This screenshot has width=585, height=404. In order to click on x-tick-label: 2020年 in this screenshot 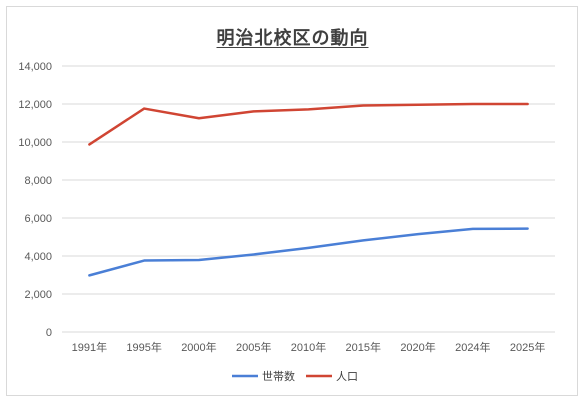, I will do `click(417, 347)`.